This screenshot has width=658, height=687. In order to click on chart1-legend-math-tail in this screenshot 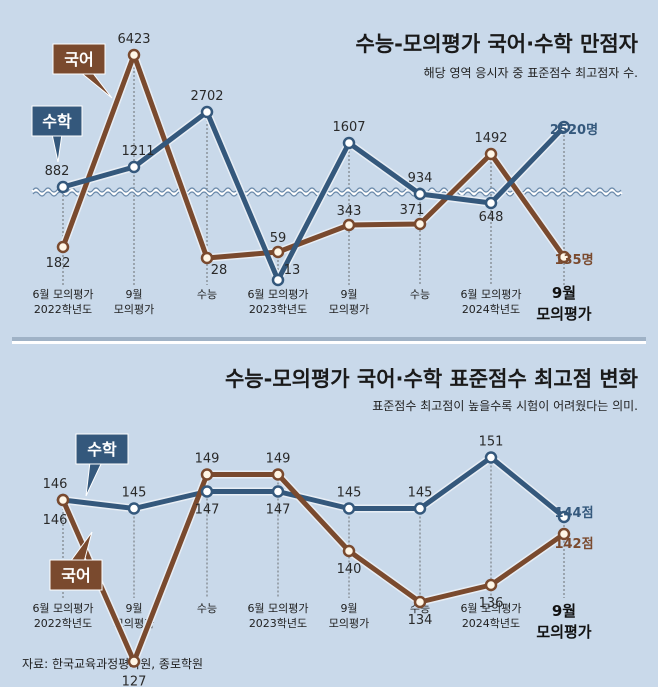, I will do `click(57, 148)`.